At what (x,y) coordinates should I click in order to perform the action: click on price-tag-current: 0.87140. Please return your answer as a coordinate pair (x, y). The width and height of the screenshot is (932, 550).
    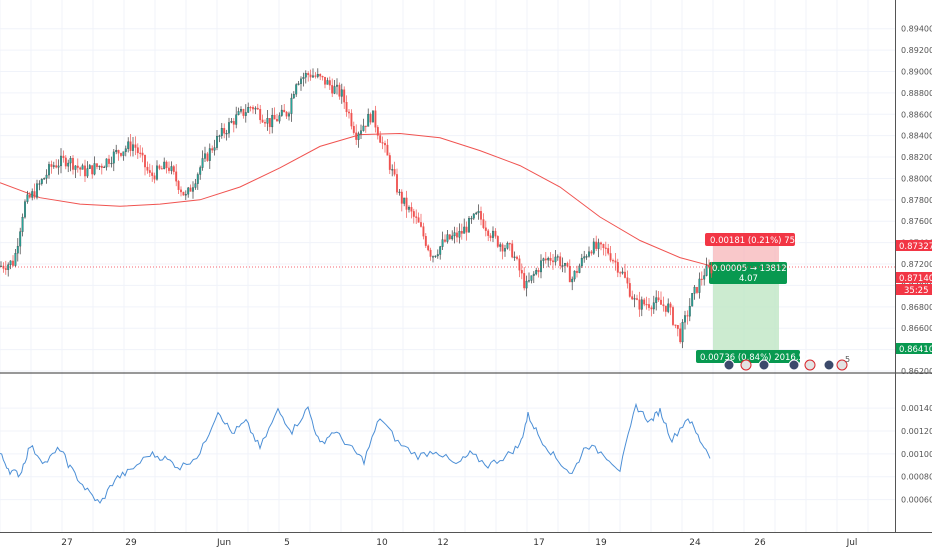
    Looking at the image, I should click on (914, 278).